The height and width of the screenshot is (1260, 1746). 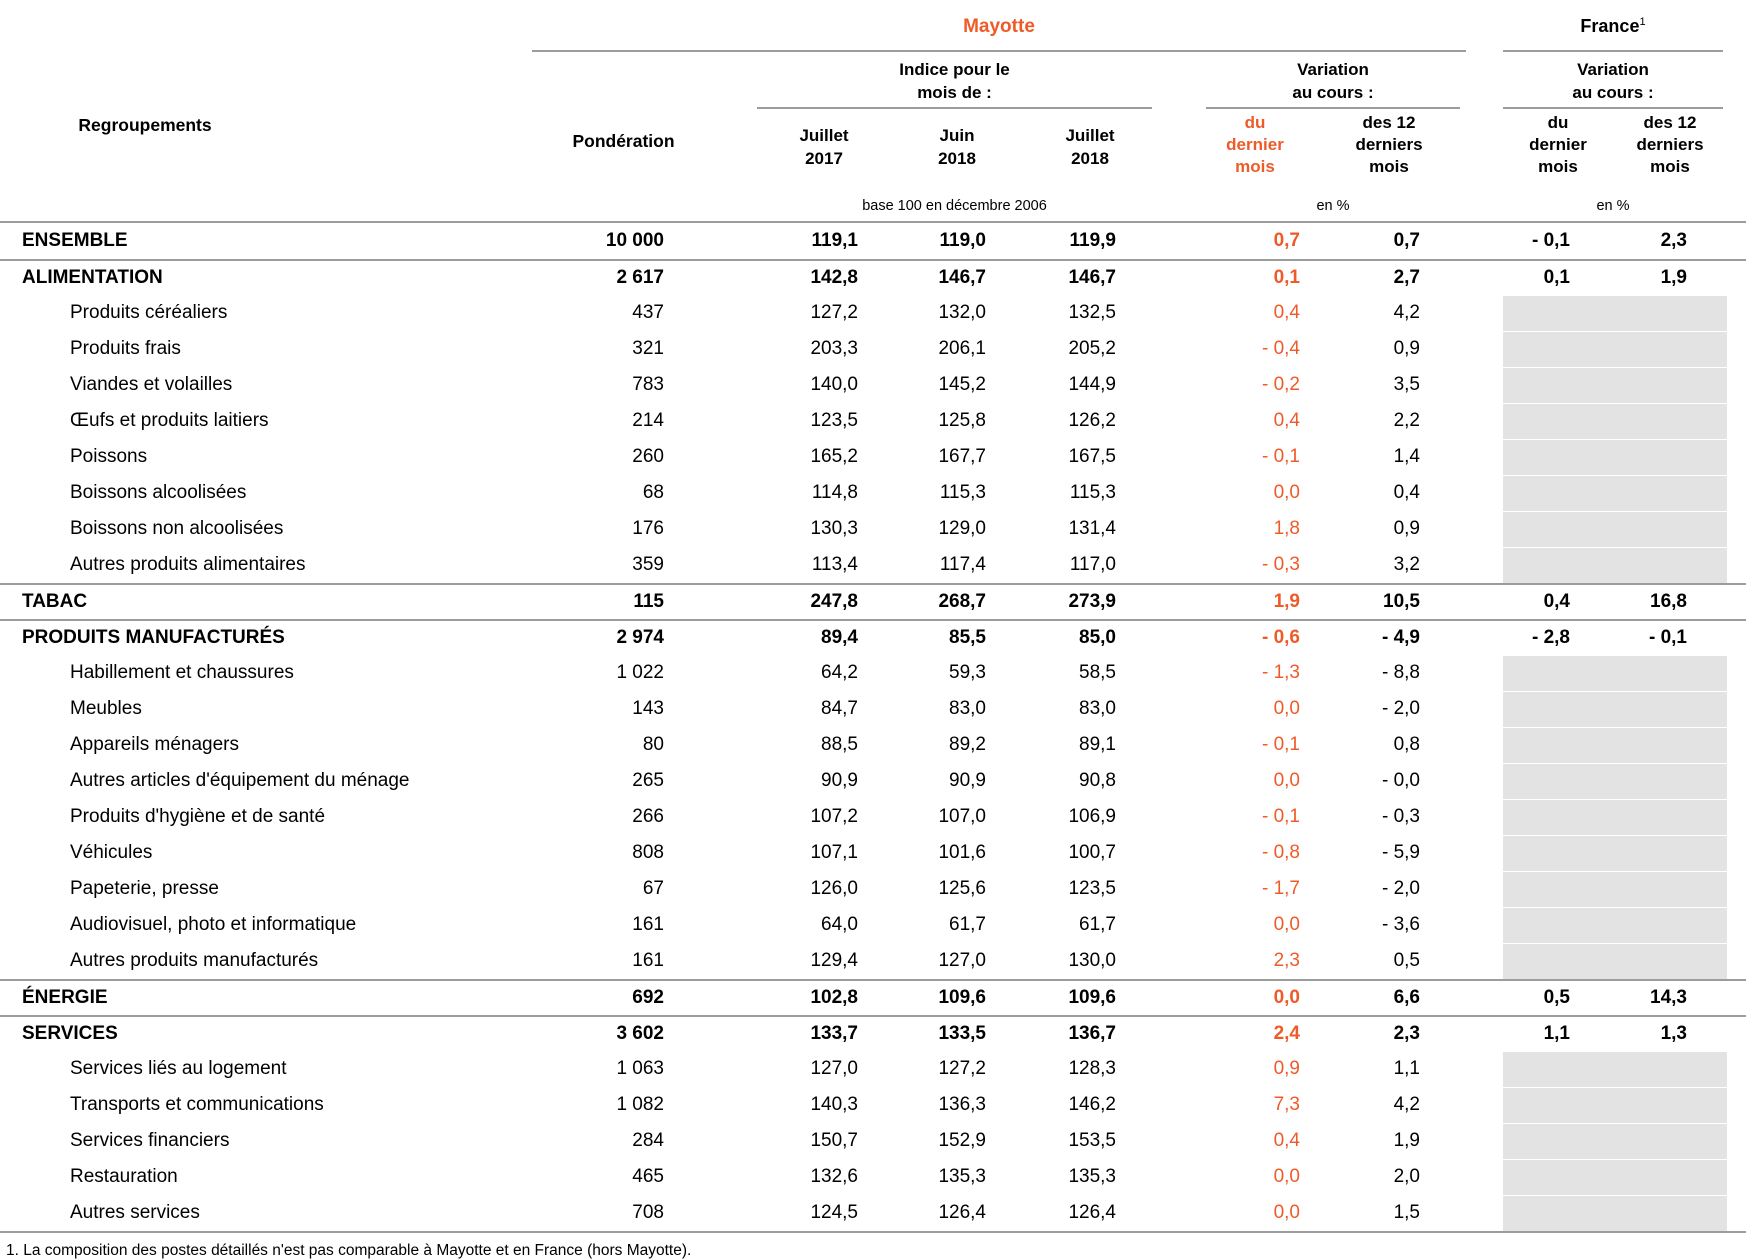 What do you see at coordinates (1406, 348) in the screenshot?
I see `cell-var-12-months: 0,9` at bounding box center [1406, 348].